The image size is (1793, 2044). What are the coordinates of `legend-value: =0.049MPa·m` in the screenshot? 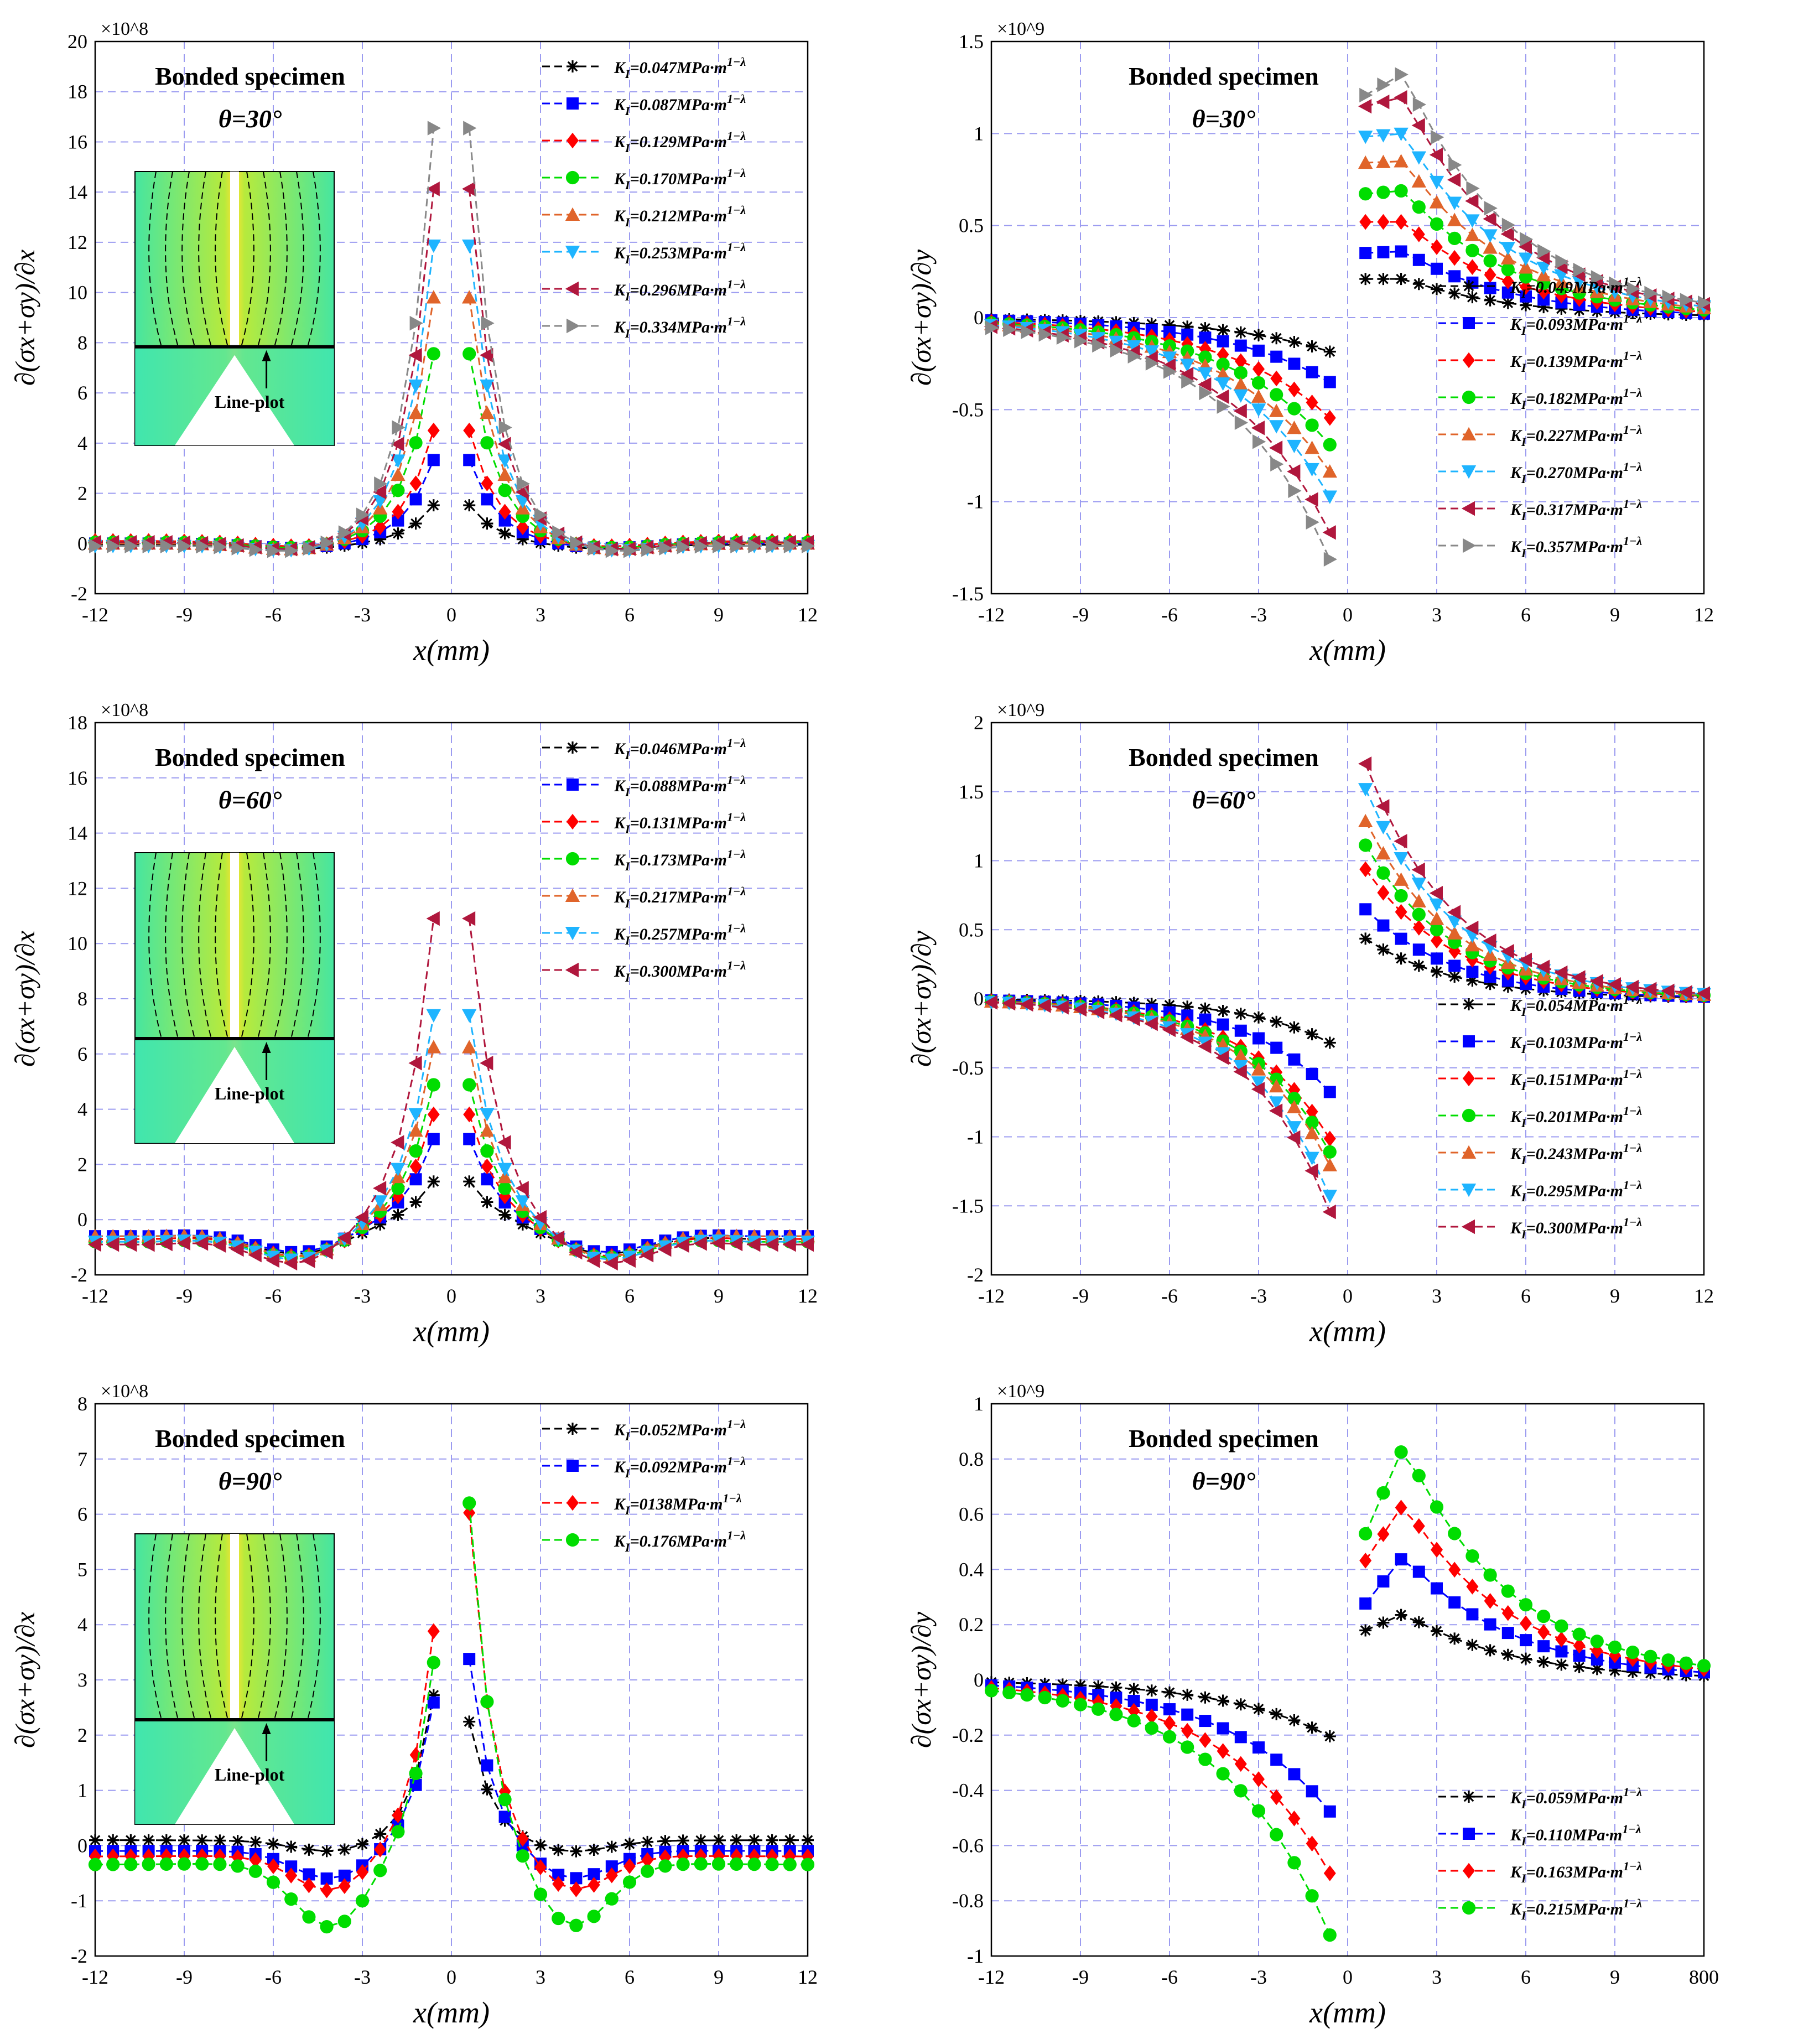 It's located at (1574, 287).